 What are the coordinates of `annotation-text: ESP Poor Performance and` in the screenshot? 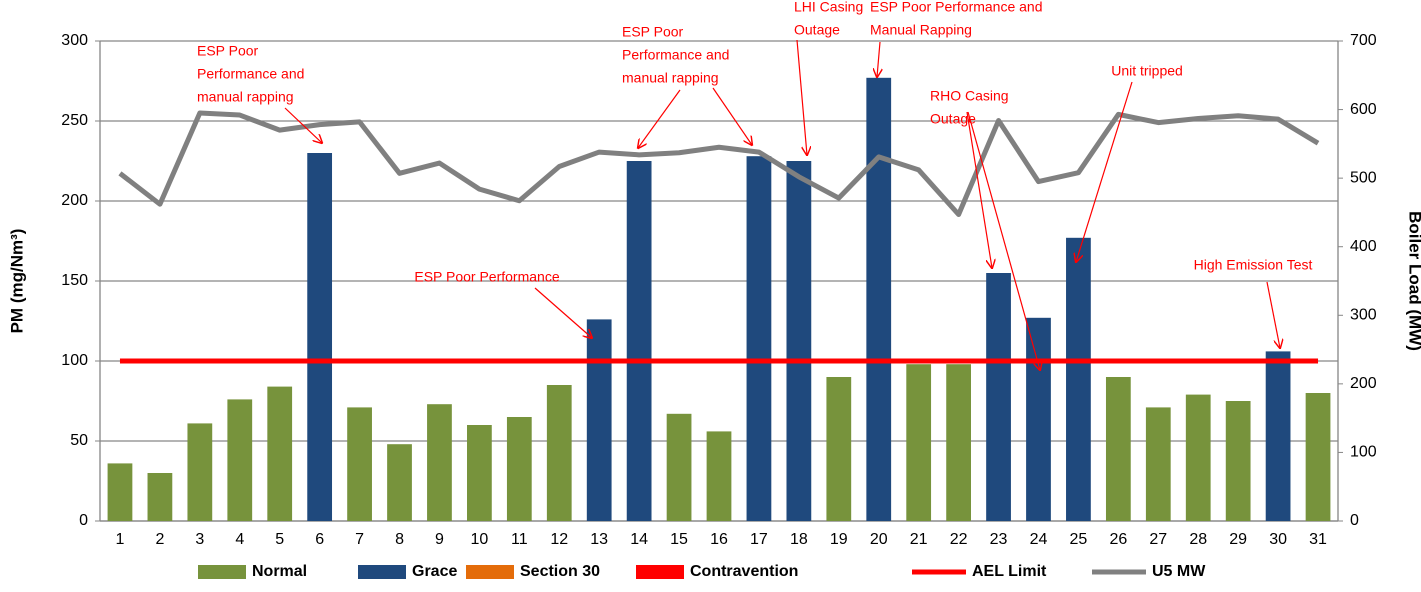 It's located at (956, 7).